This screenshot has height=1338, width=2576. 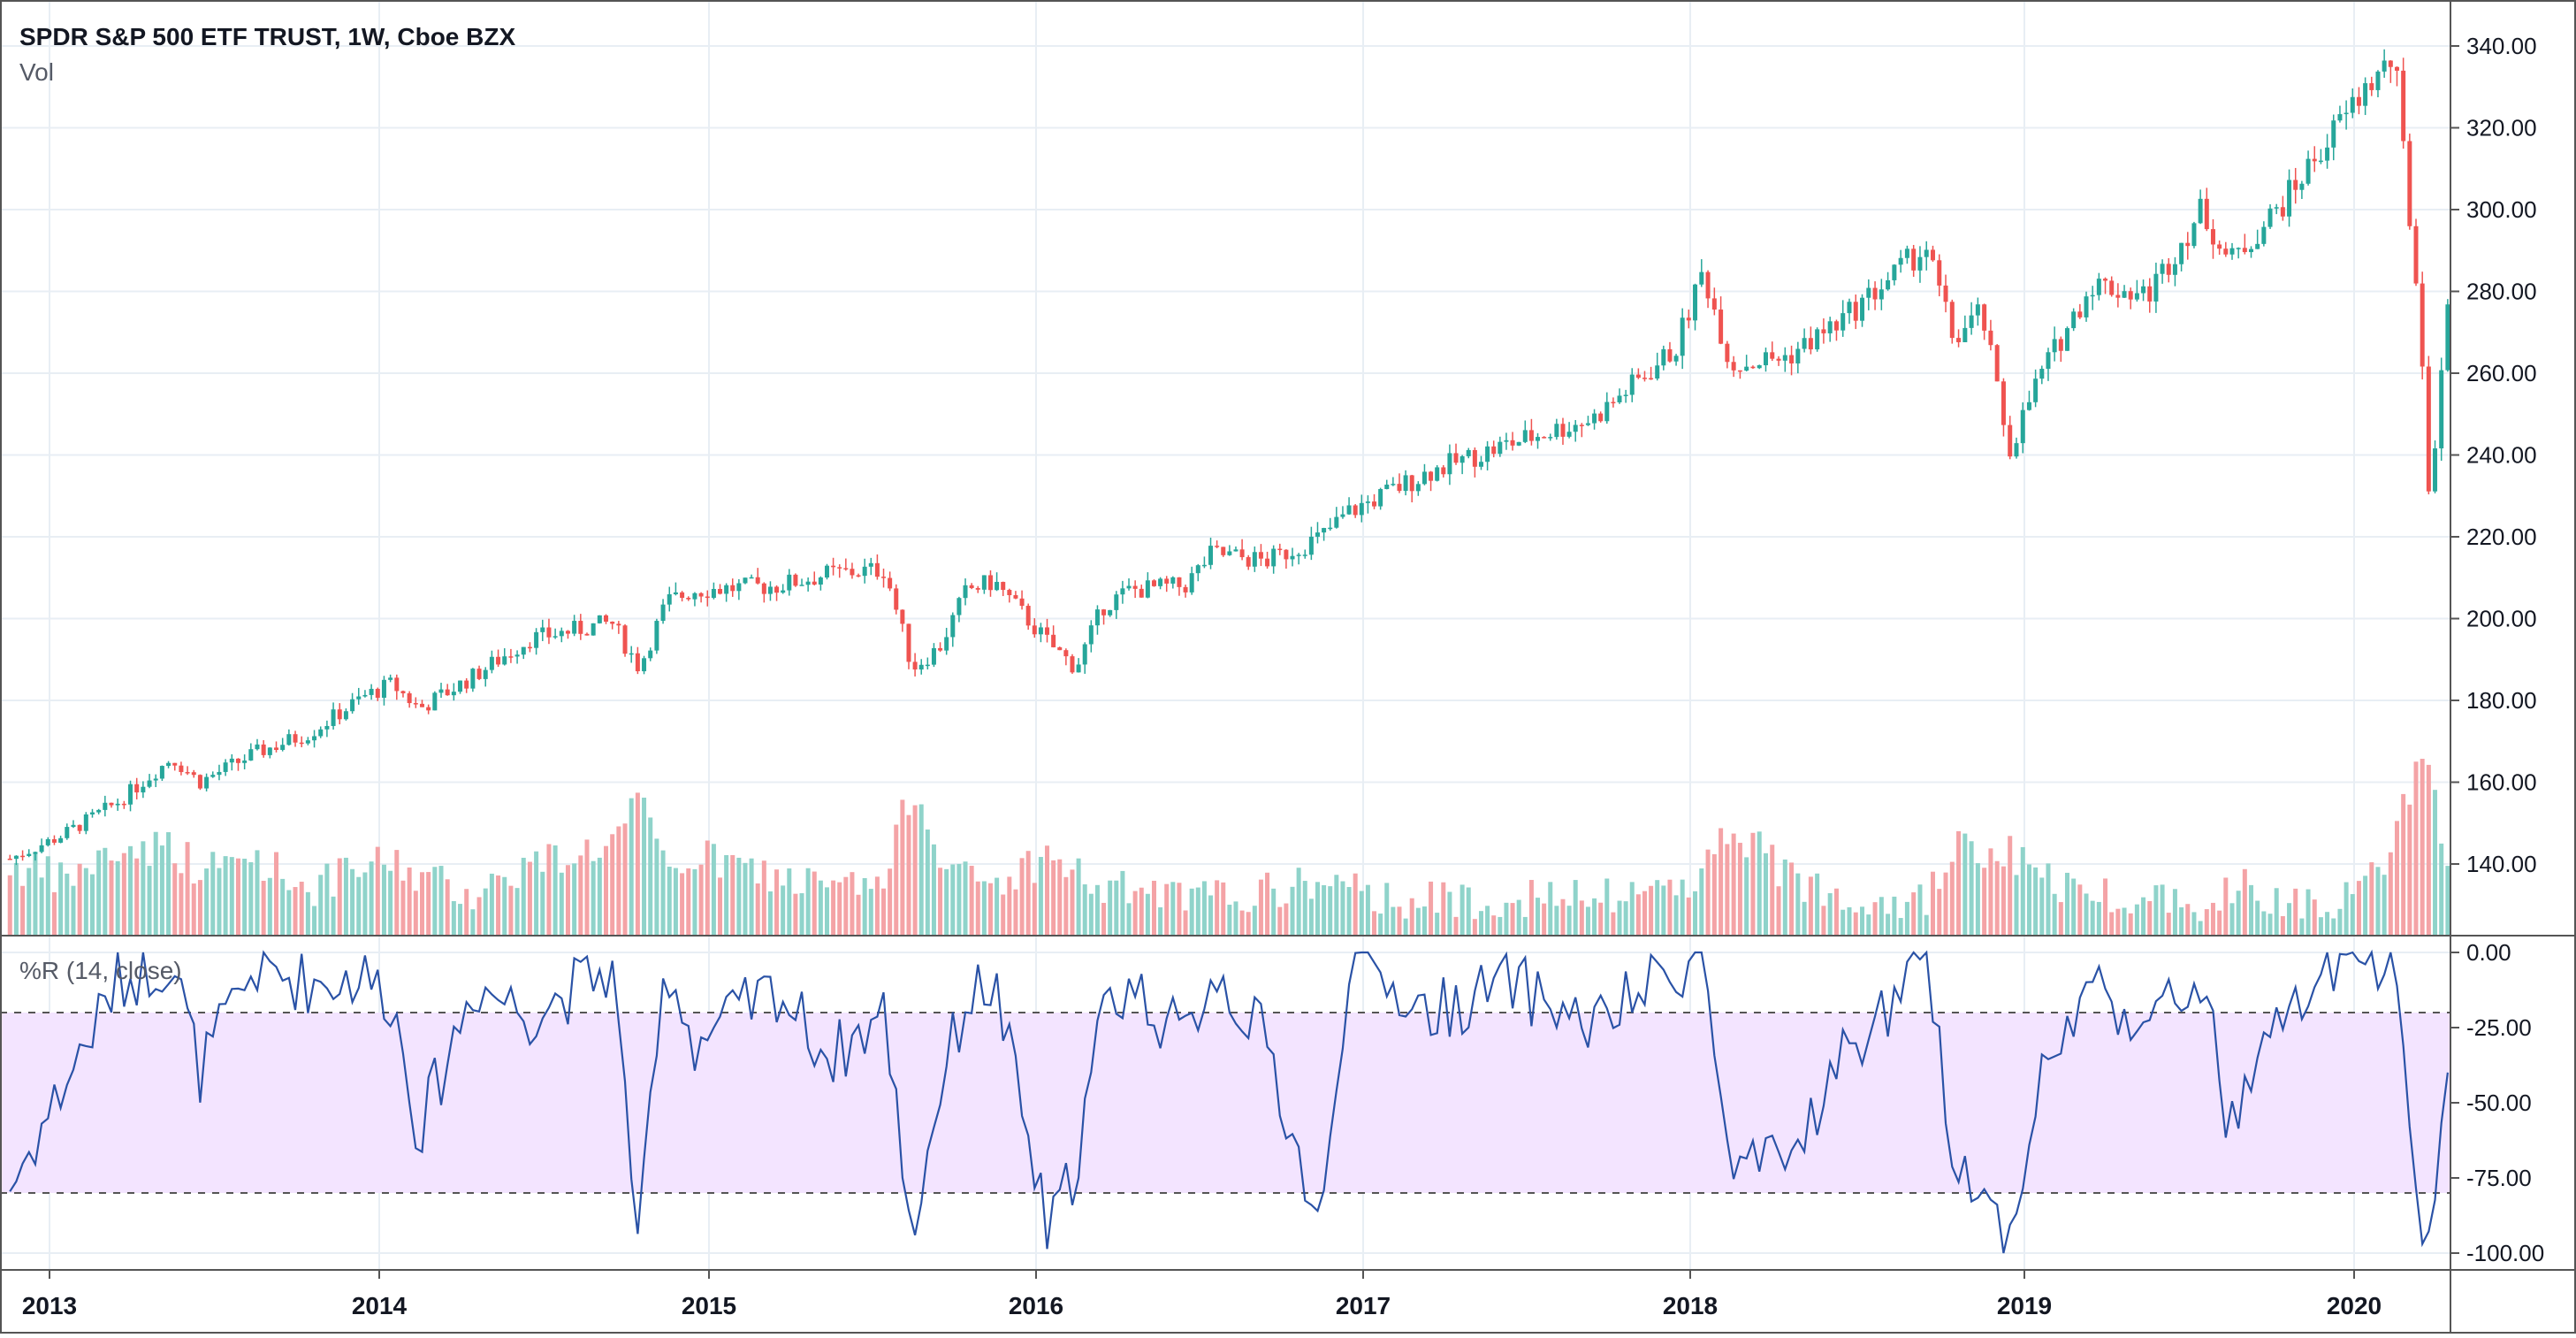 What do you see at coordinates (1228, 847) in the screenshot?
I see `volume-bars` at bounding box center [1228, 847].